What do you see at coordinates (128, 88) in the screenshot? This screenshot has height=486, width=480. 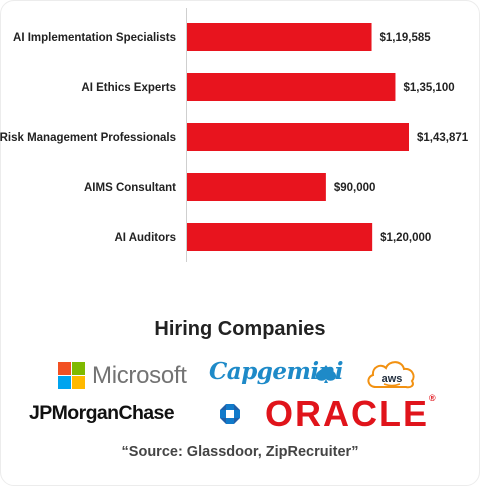 I see `category-label: AI Ethics Experts` at bounding box center [128, 88].